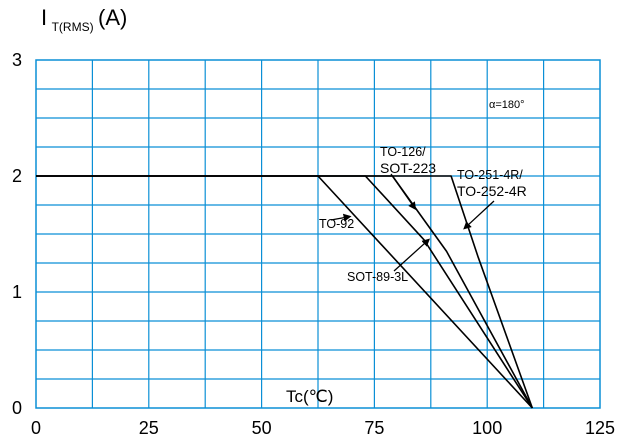 Image resolution: width=631 pixels, height=439 pixels. I want to click on annotation-label-sot-89-3l: SOT-89-3L, so click(377, 277).